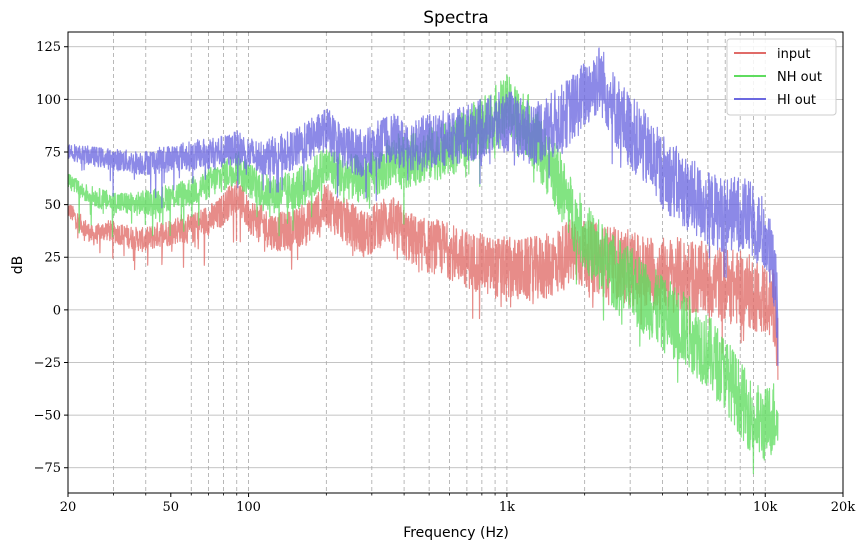 This screenshot has width=866, height=550. What do you see at coordinates (52, 205) in the screenshot?
I see `y-tick-label: 50` at bounding box center [52, 205].